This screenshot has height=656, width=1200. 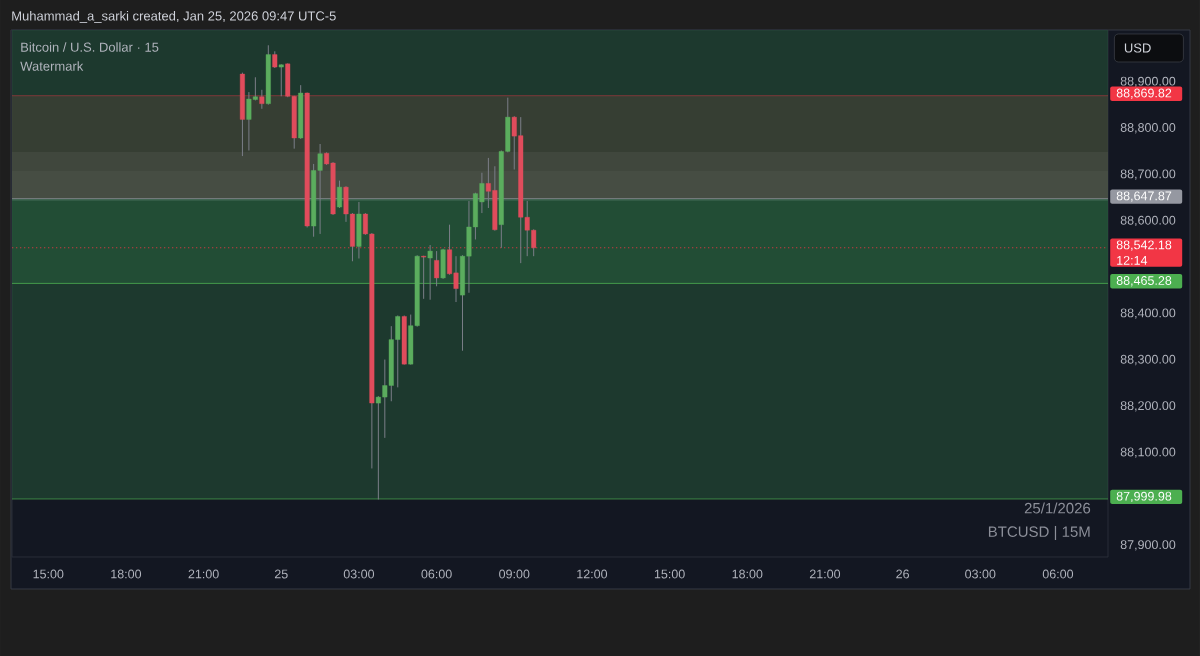 I want to click on ref-line-label: 88,647.87, so click(x=1144, y=196).